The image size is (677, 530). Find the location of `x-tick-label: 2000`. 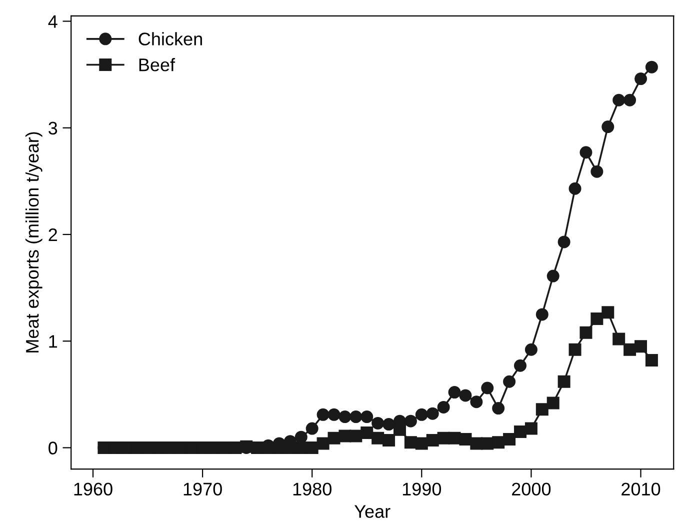

x-tick-label: 2000 is located at coordinates (531, 489).